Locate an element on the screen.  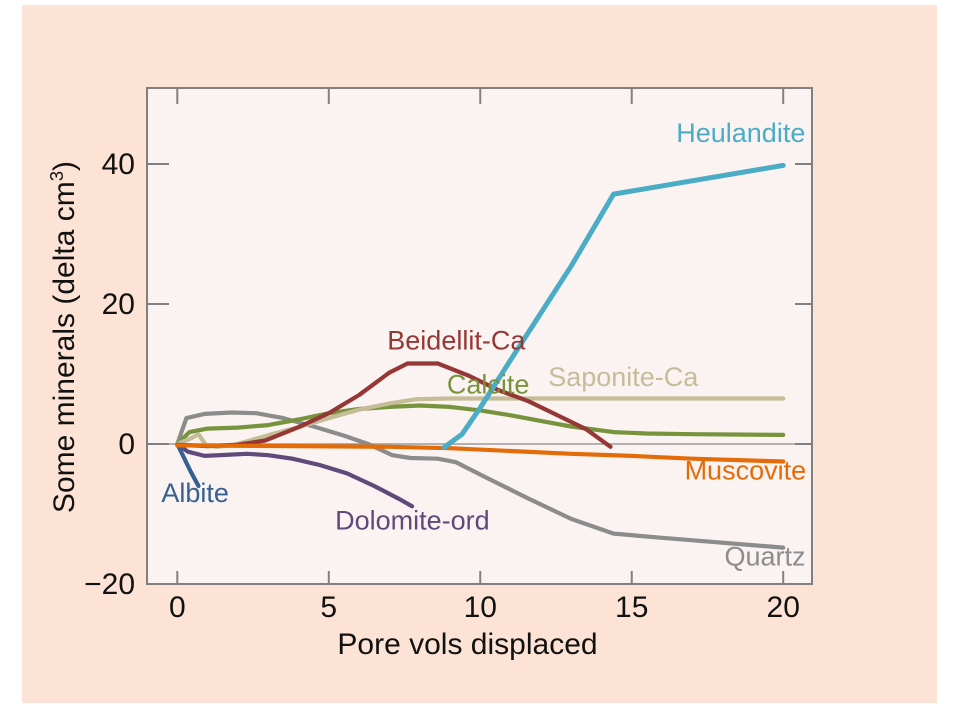
series-label-muscovite: Muscovite is located at coordinates (746, 471).